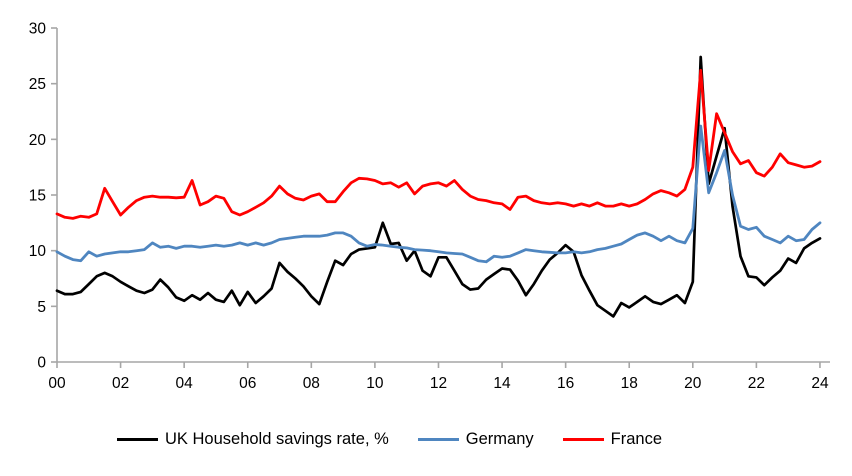  What do you see at coordinates (438, 439) in the screenshot?
I see `germany-line-swatch` at bounding box center [438, 439].